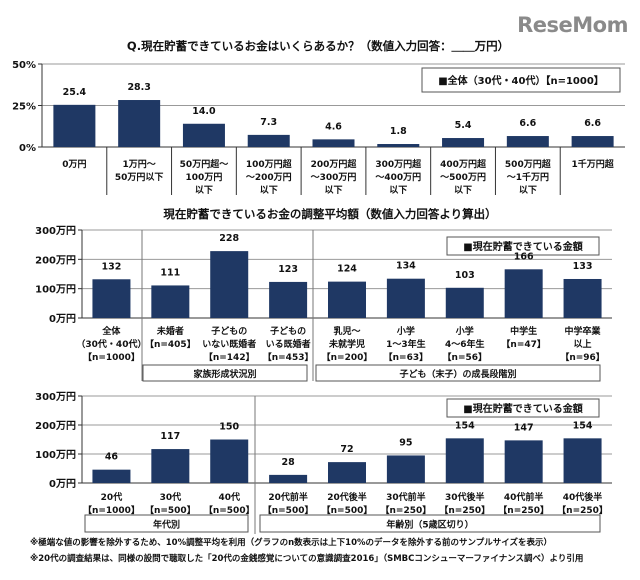  What do you see at coordinates (405, 442) in the screenshot?
I see `data-label: 95` at bounding box center [405, 442].